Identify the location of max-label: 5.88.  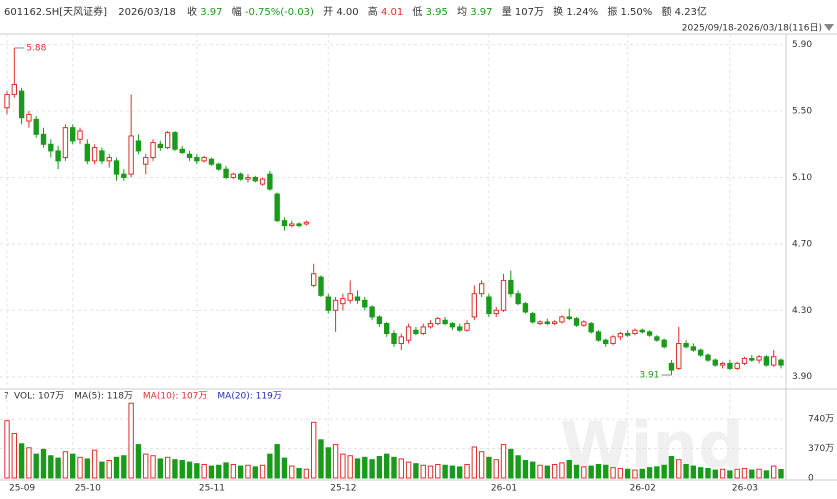
(36, 48).